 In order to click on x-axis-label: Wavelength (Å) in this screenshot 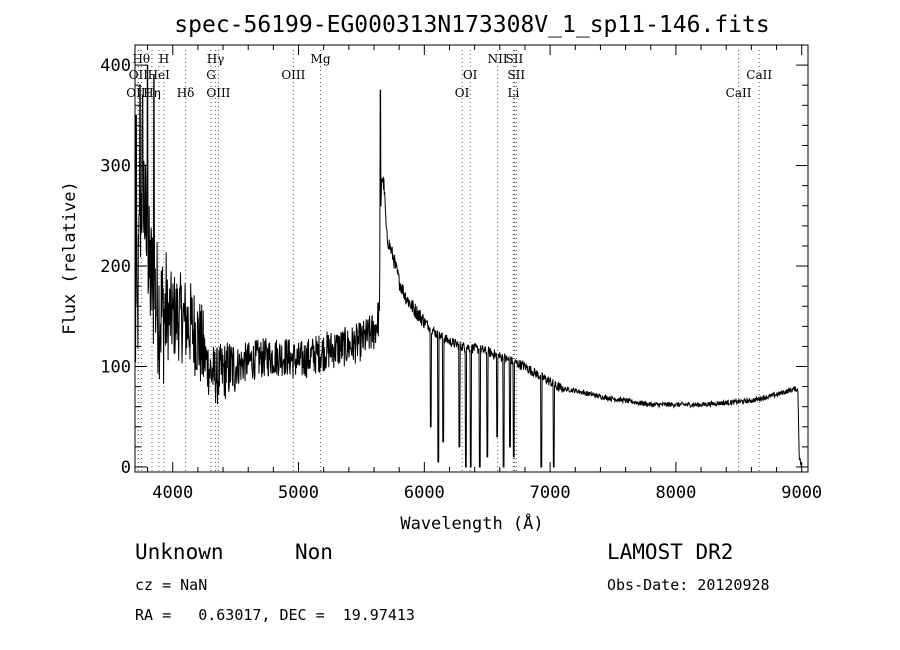, I will do `click(471, 523)`.